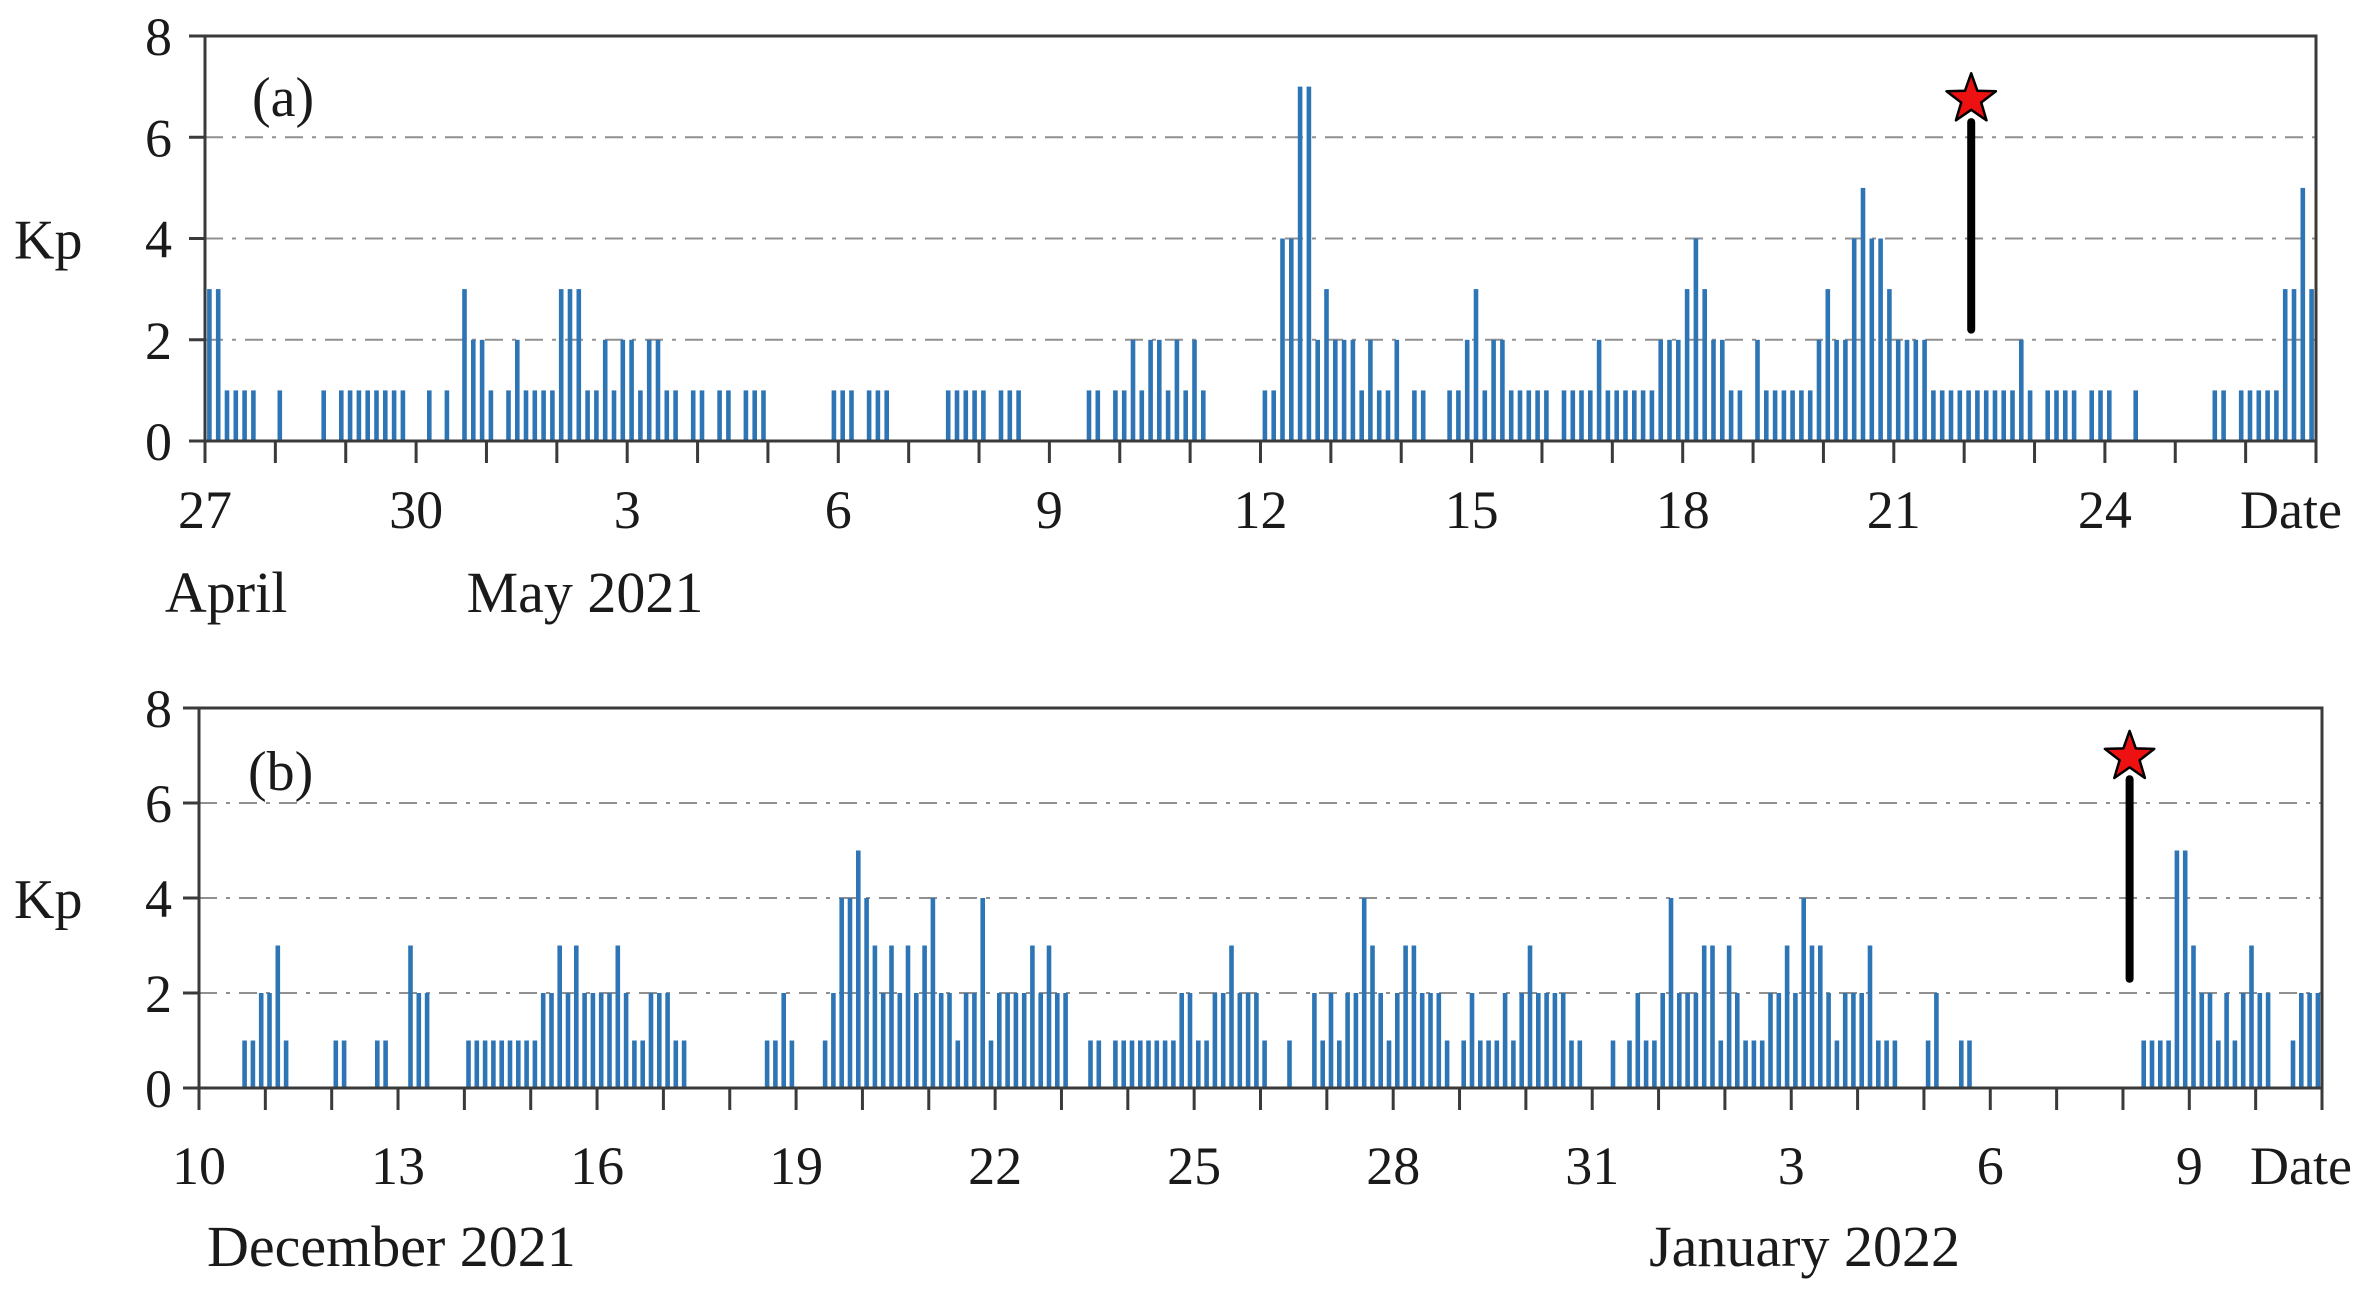 The image size is (2370, 1292). I want to click on month-label: April, so click(226, 592).